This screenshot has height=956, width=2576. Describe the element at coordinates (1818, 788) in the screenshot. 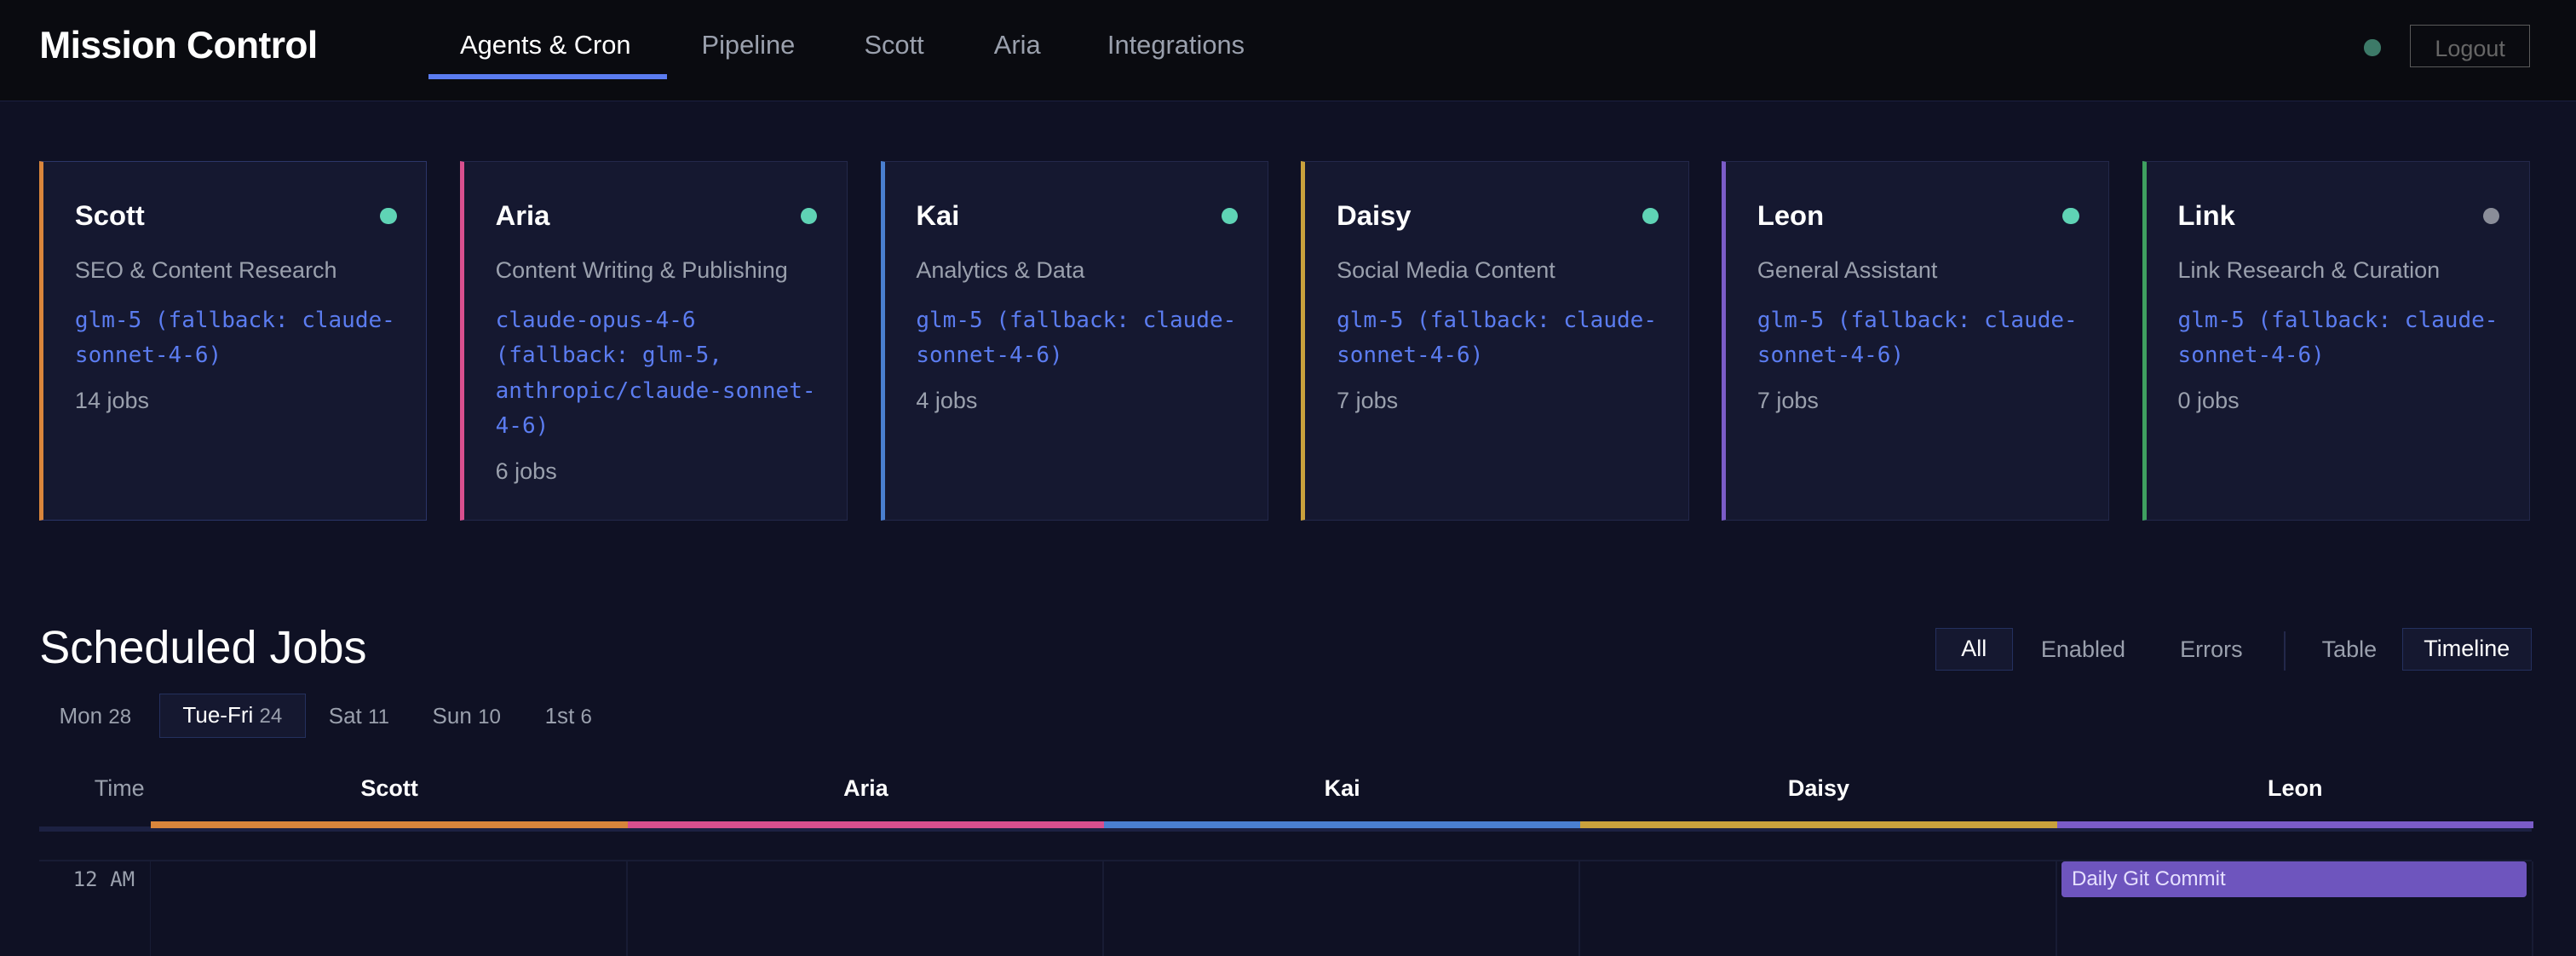

I see `column-header-daisy: Daisy` at that location.